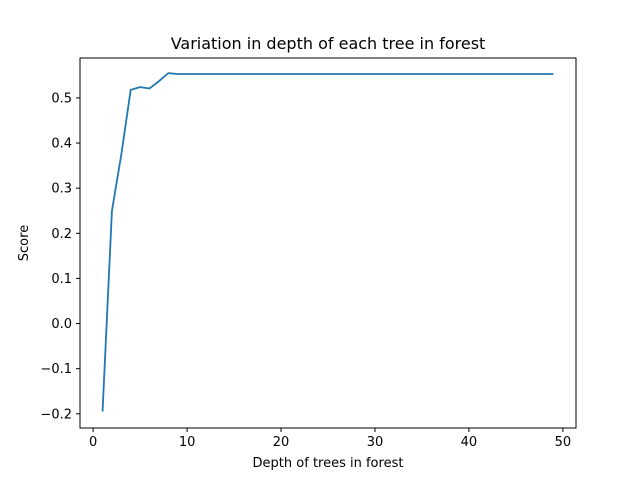 Image resolution: width=640 pixels, height=480 pixels. What do you see at coordinates (56, 414) in the screenshot?
I see `y-tick-label: −0.2` at bounding box center [56, 414].